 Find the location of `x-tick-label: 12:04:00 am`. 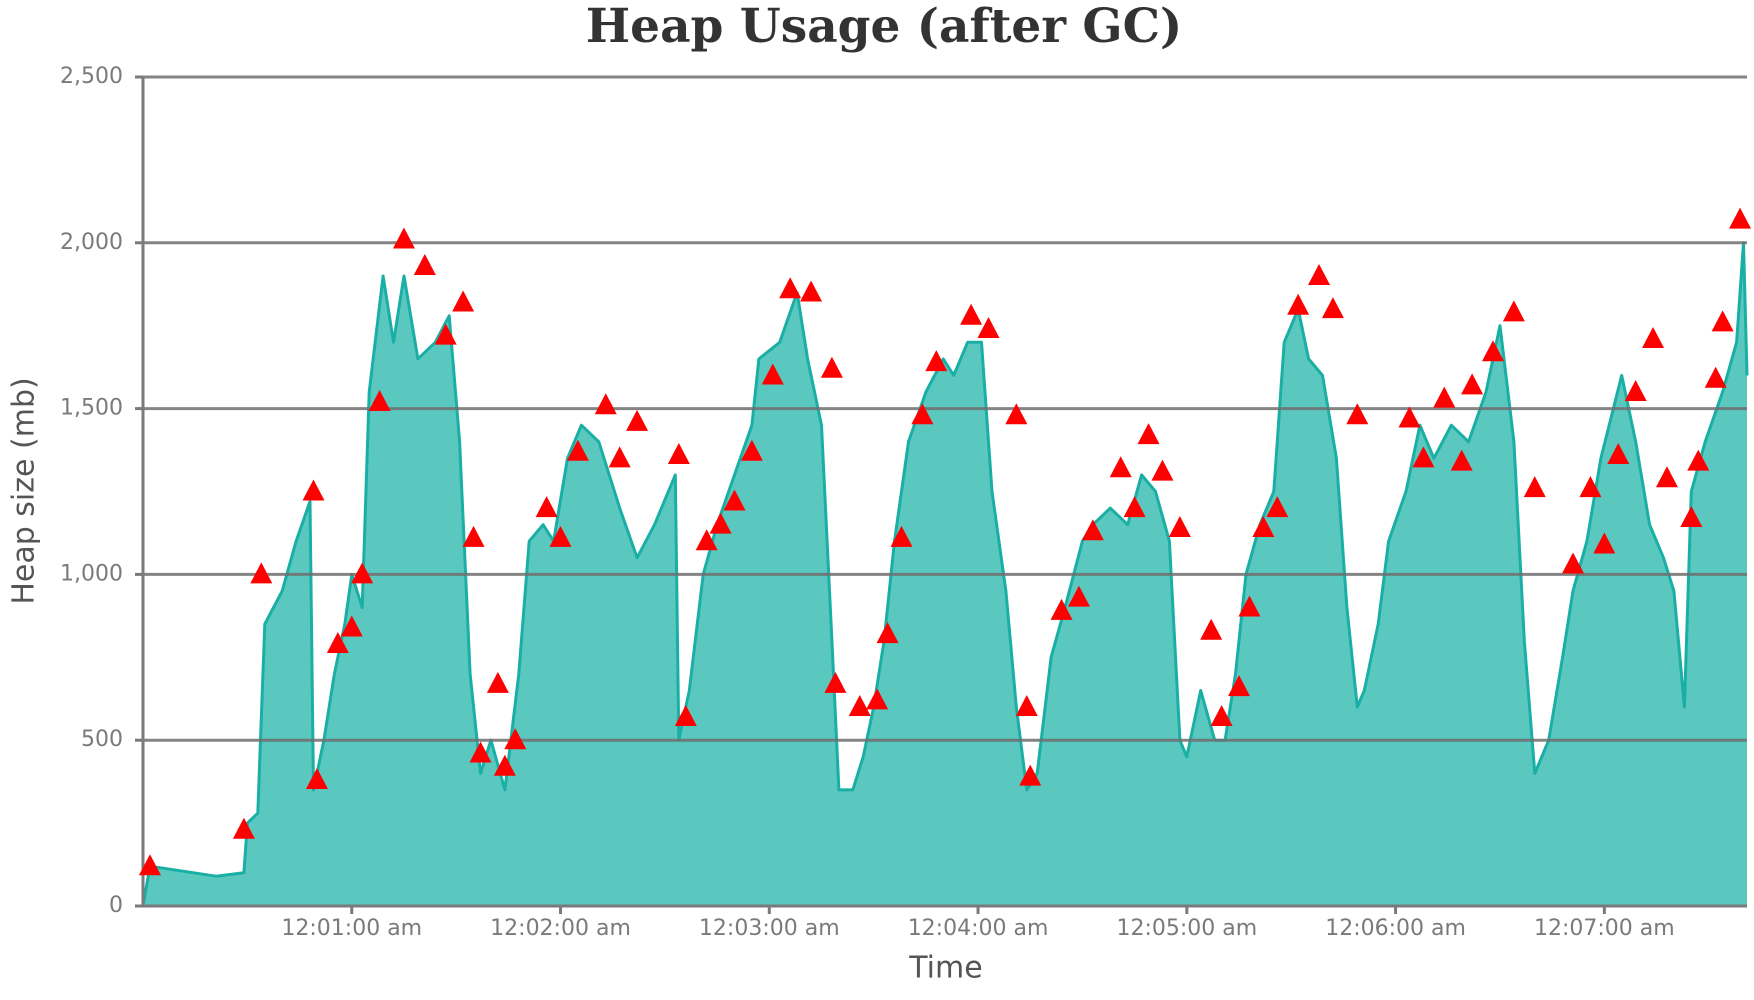

x-tick-label: 12:04:00 am is located at coordinates (978, 928).